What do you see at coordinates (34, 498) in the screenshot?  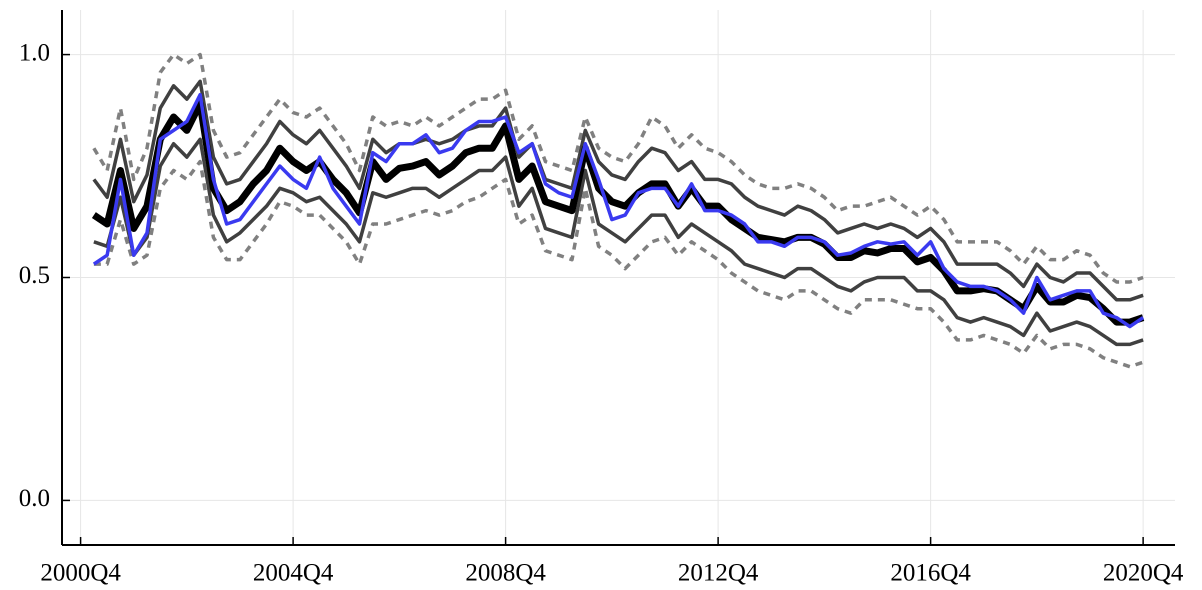 I see `y-tick-label: 0.0` at bounding box center [34, 498].